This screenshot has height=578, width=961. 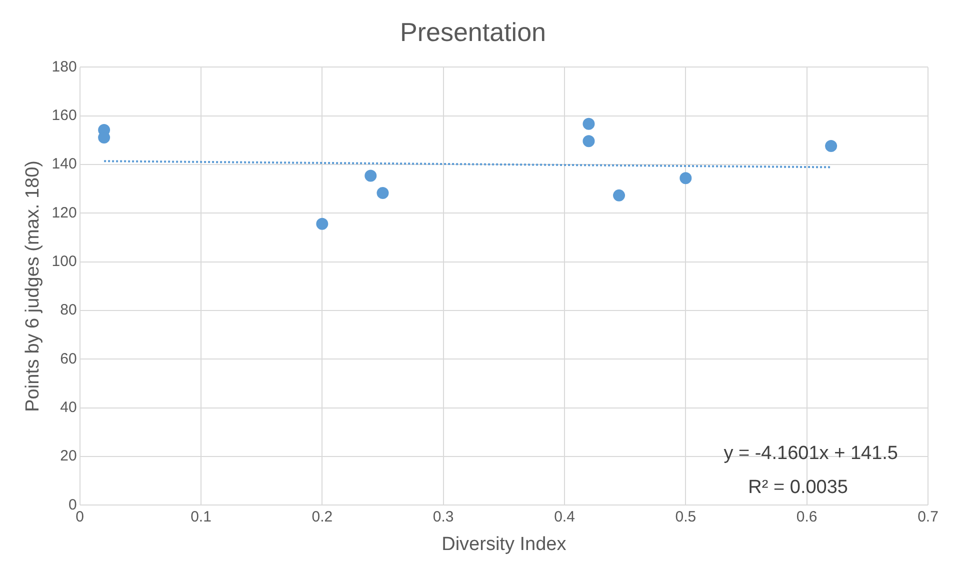 What do you see at coordinates (64, 67) in the screenshot?
I see `y-tick-label: 180` at bounding box center [64, 67].